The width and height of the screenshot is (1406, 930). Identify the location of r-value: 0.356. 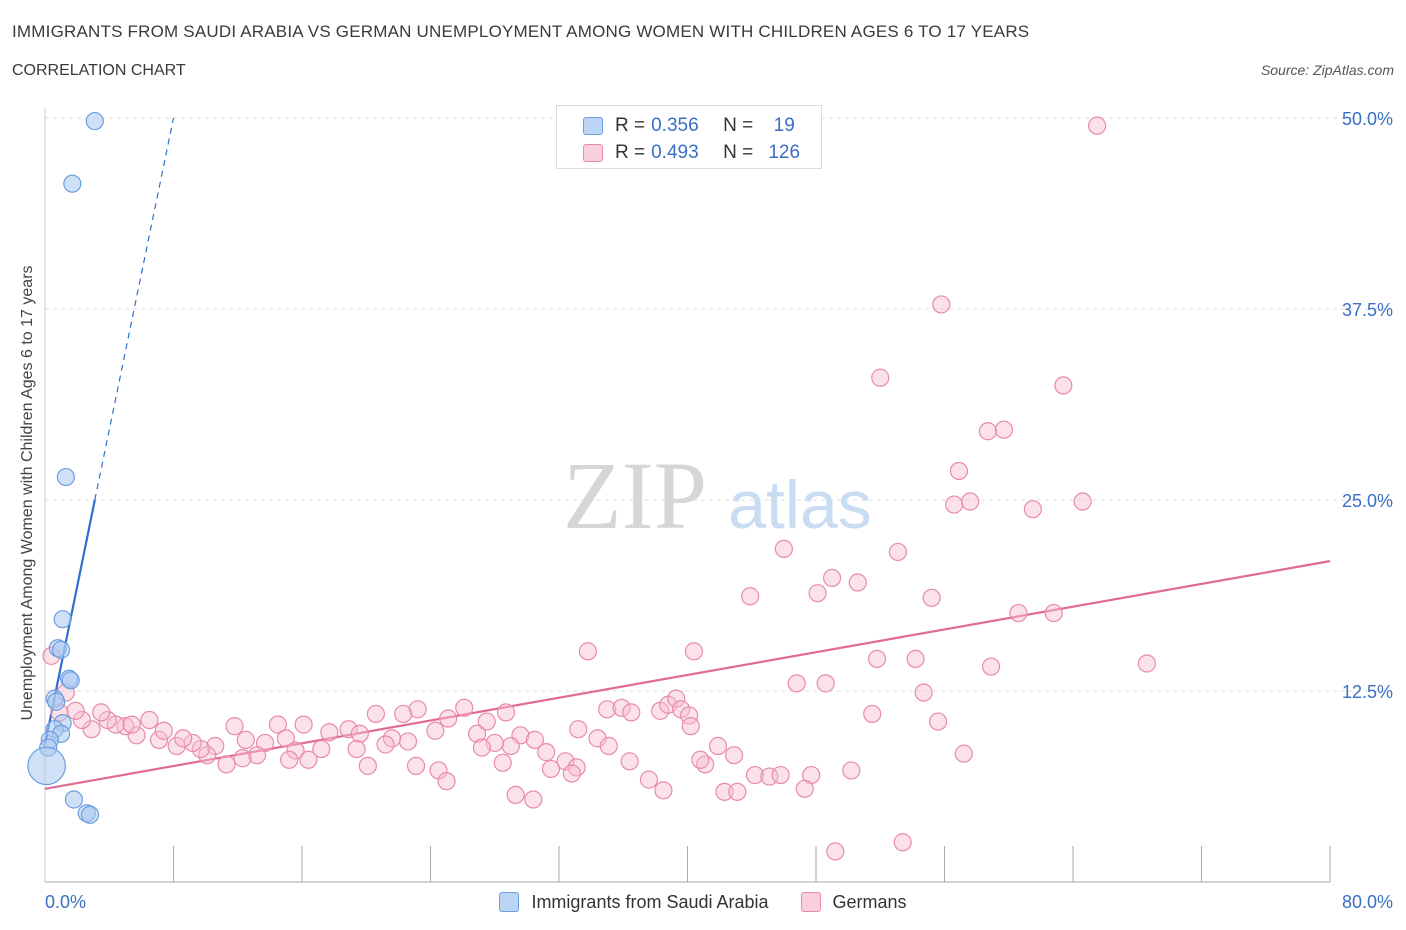
(675, 125).